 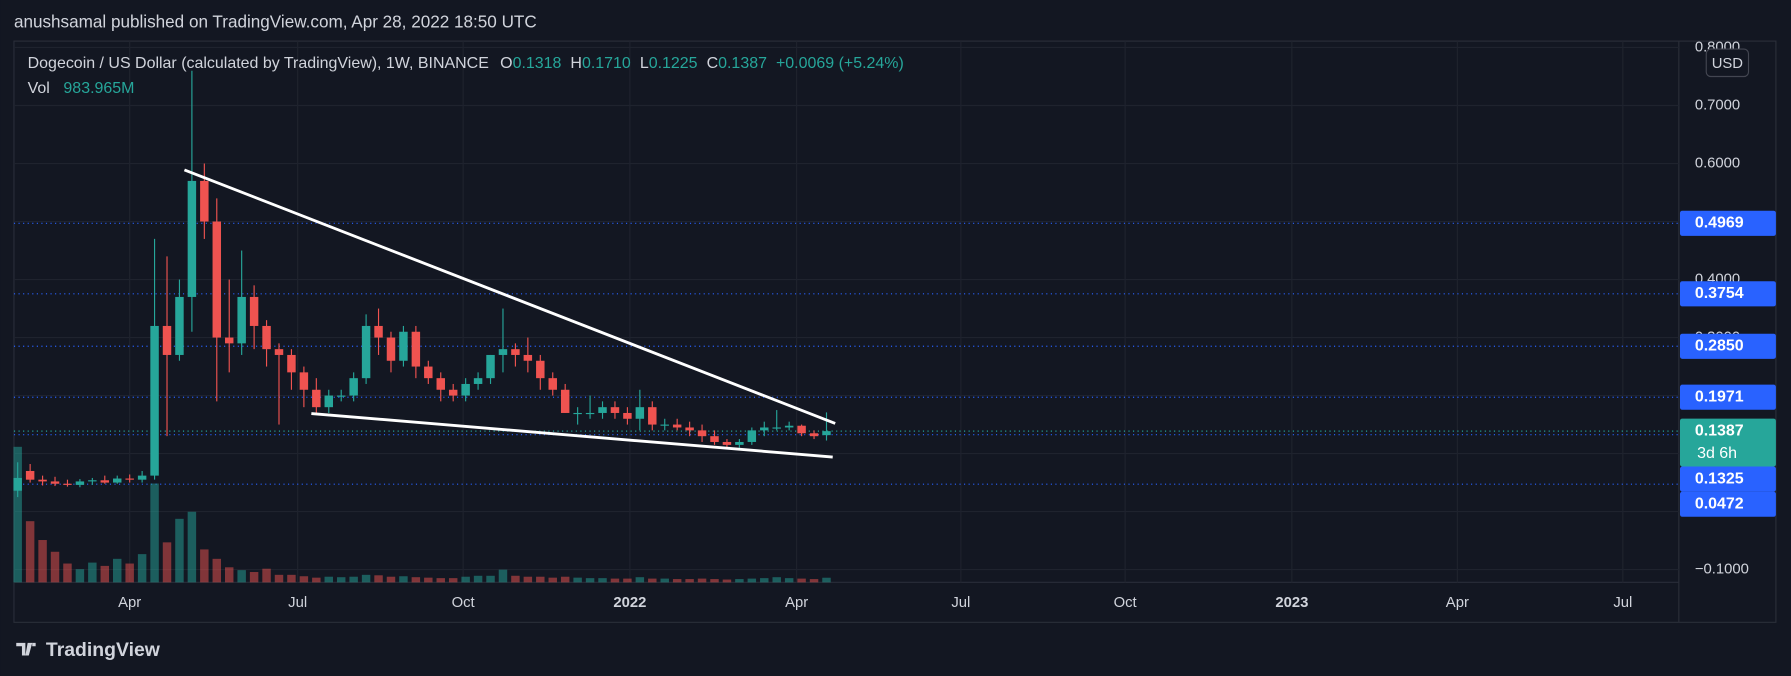 What do you see at coordinates (1722, 570) in the screenshot?
I see `y-tick-label: −0.1000` at bounding box center [1722, 570].